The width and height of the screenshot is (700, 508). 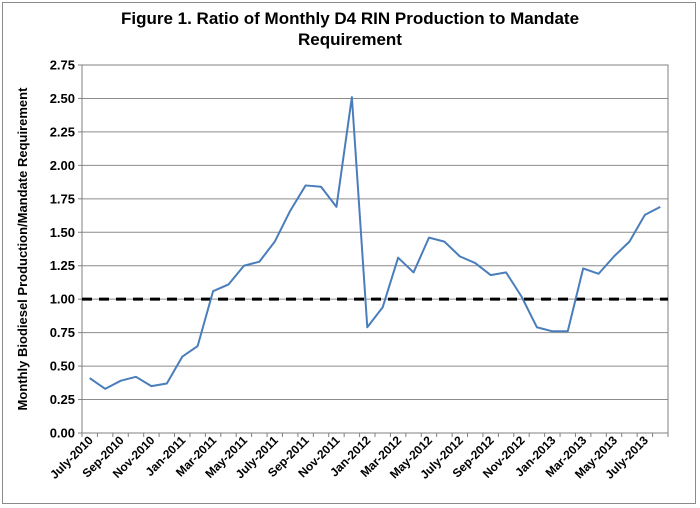 What do you see at coordinates (62, 198) in the screenshot?
I see `y-tick-label: 1.75` at bounding box center [62, 198].